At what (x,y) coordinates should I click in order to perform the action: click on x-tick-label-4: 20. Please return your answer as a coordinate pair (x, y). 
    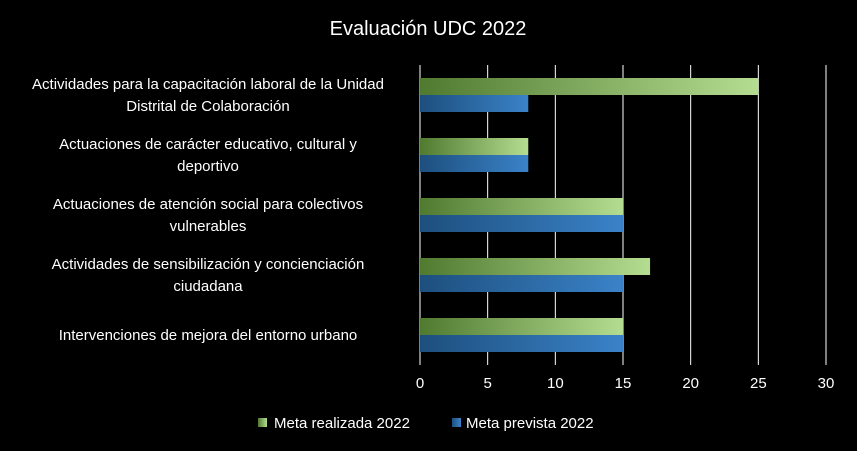
    Looking at the image, I should click on (690, 383).